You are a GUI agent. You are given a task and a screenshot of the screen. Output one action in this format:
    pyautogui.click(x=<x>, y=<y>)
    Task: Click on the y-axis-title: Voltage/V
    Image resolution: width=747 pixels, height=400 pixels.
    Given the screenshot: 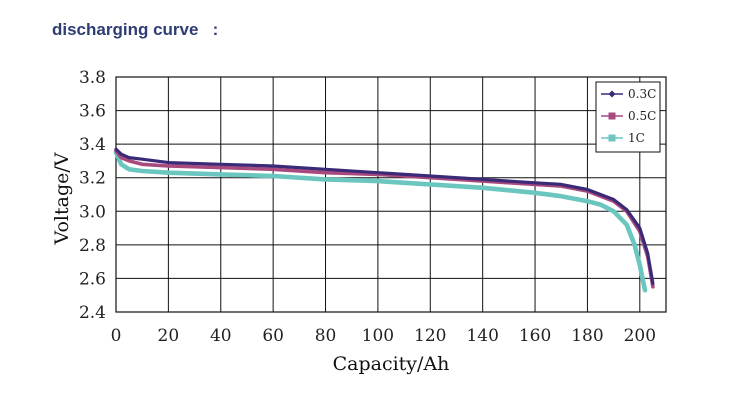 What is the action you would take?
    pyautogui.click(x=62, y=198)
    